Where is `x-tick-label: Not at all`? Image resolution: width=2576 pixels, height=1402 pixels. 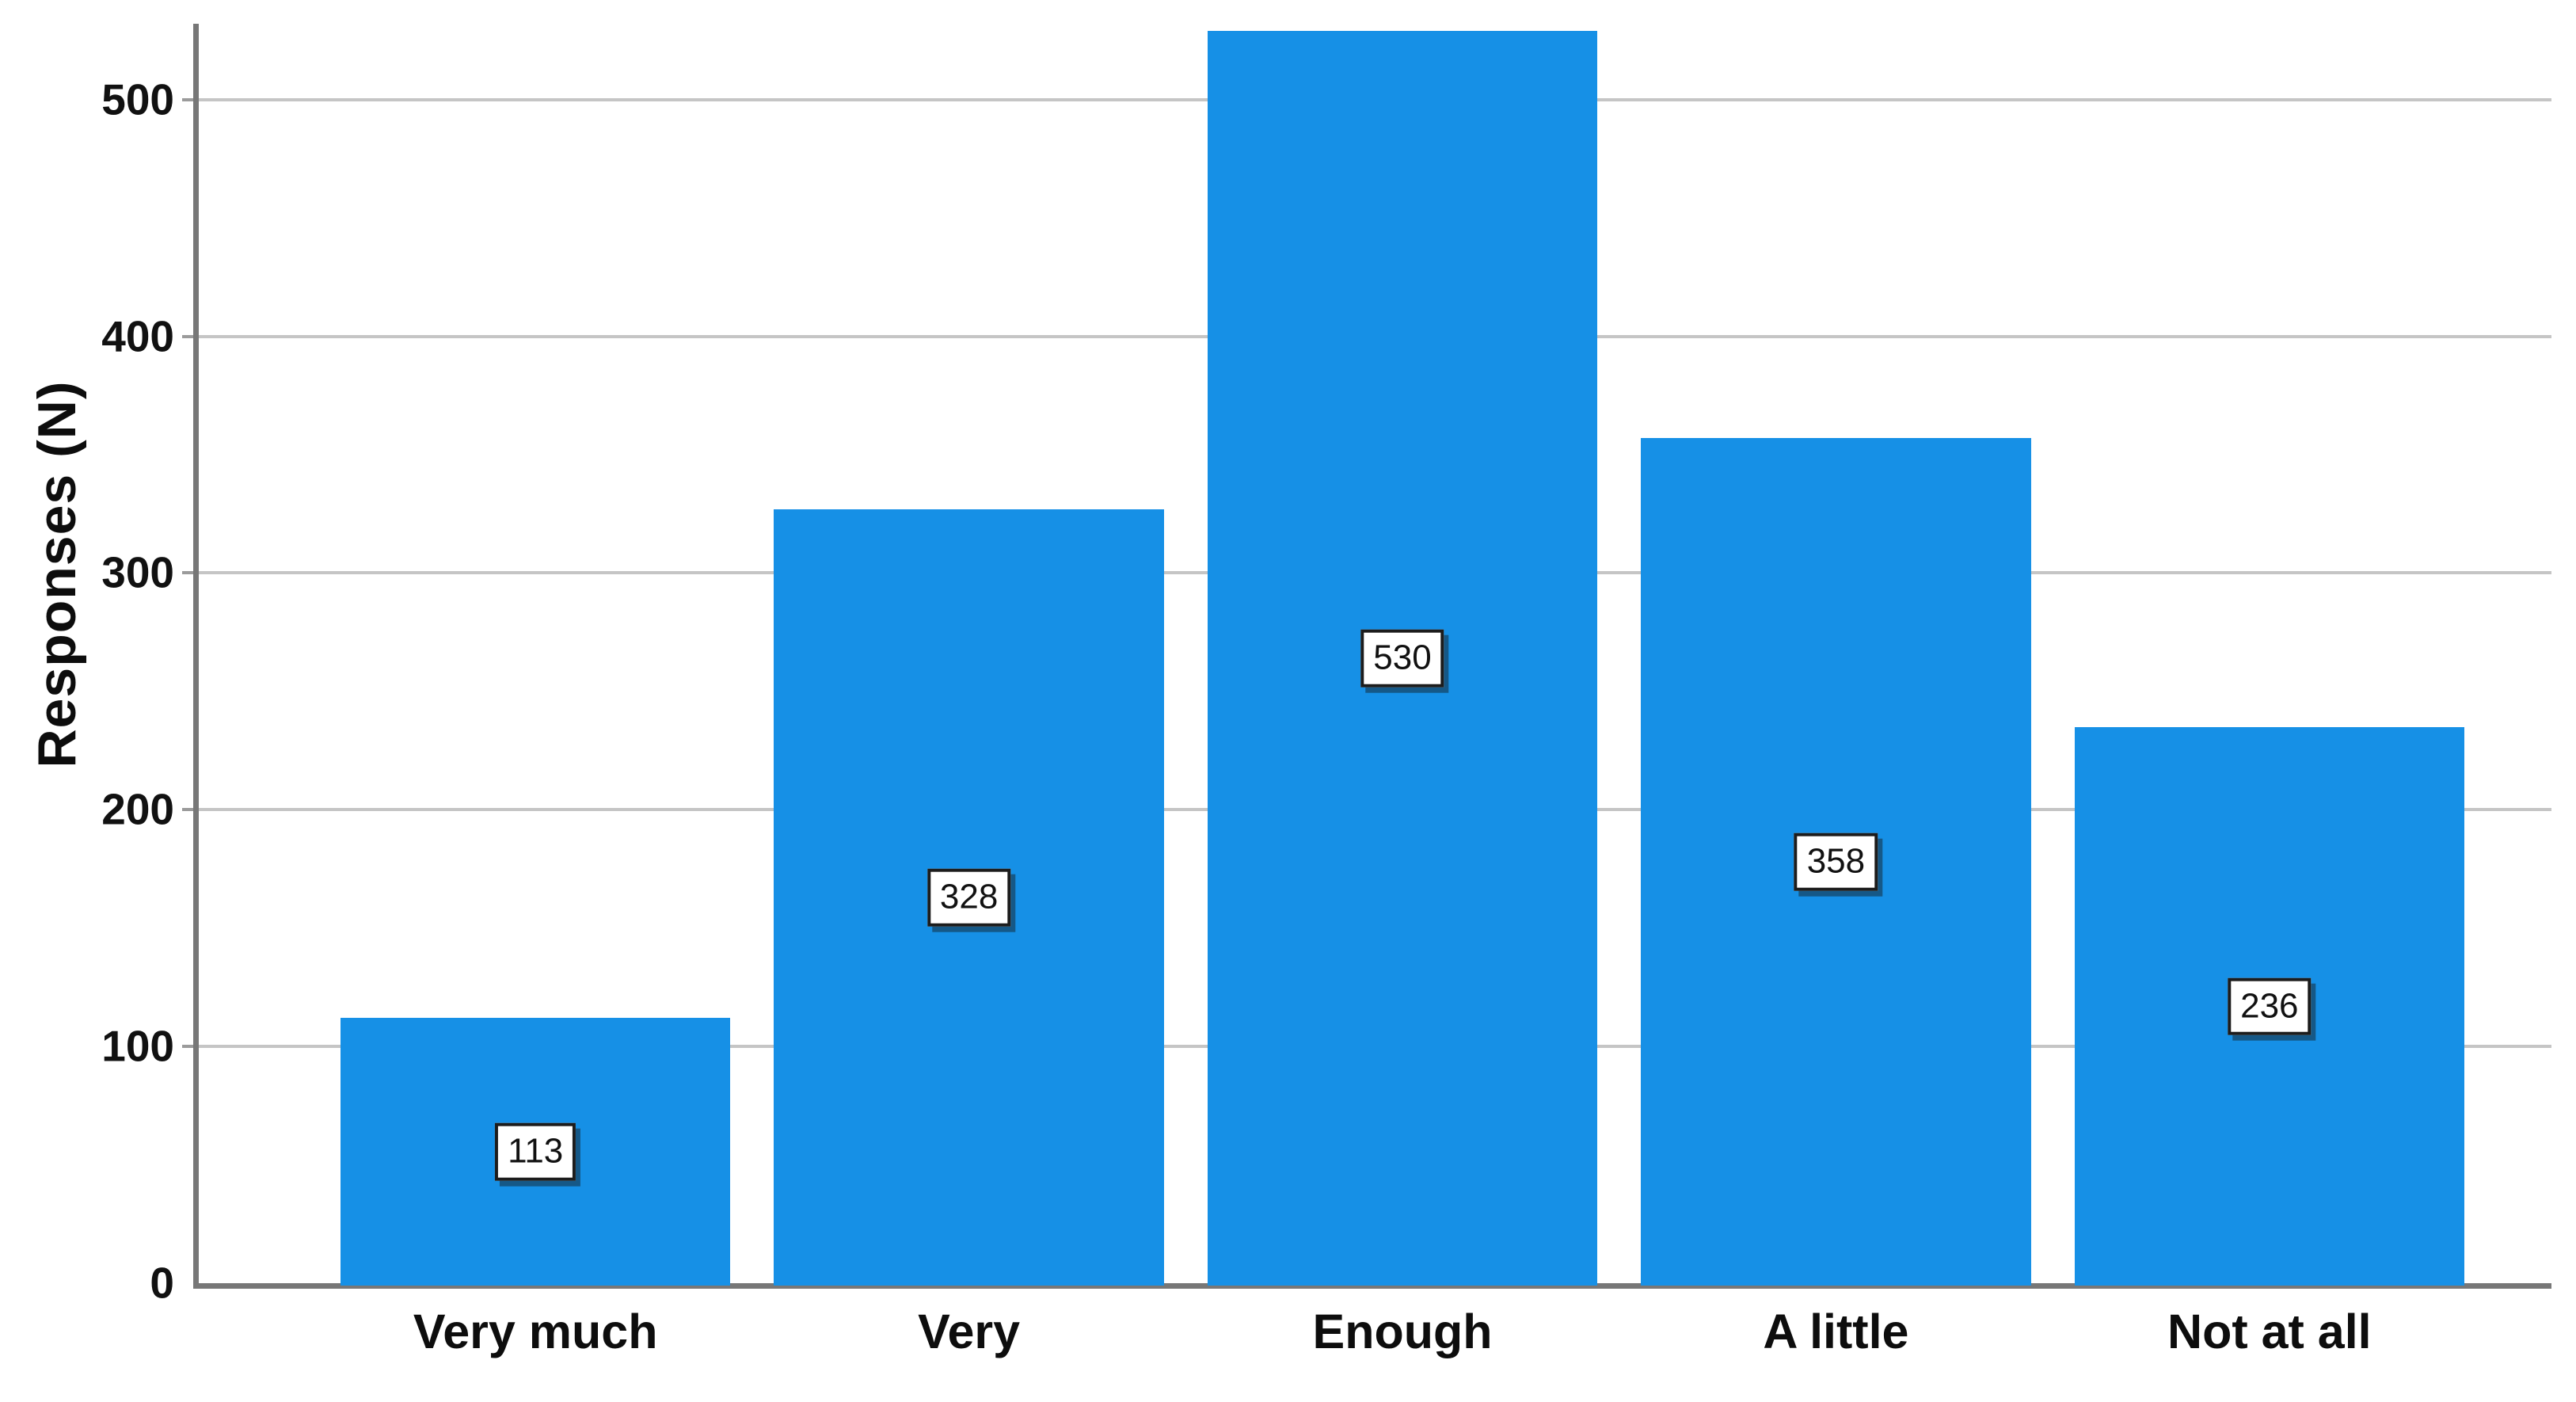 x-tick-label: Not at all is located at coordinates (2269, 1331).